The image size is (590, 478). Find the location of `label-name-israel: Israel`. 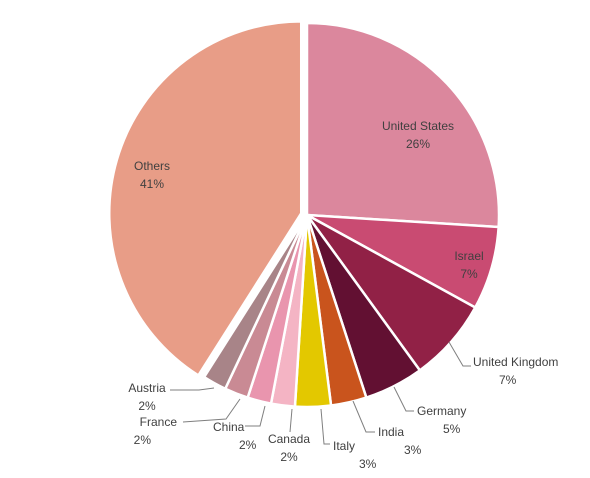

label-name-israel: Israel is located at coordinates (468, 256).